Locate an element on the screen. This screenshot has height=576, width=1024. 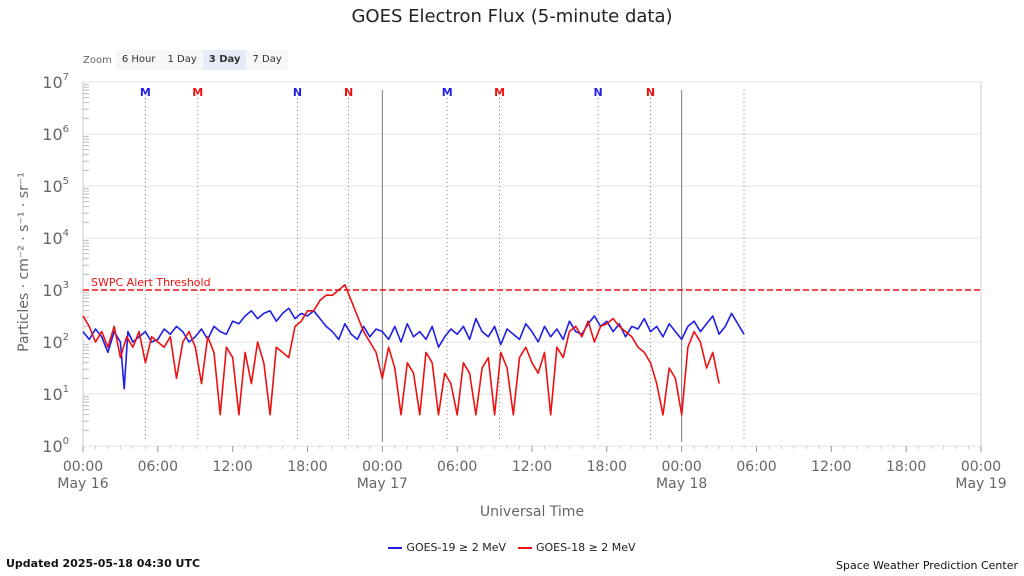
y-axis: 100 101 102 103 104 105 106 107 is located at coordinates (55, 264).